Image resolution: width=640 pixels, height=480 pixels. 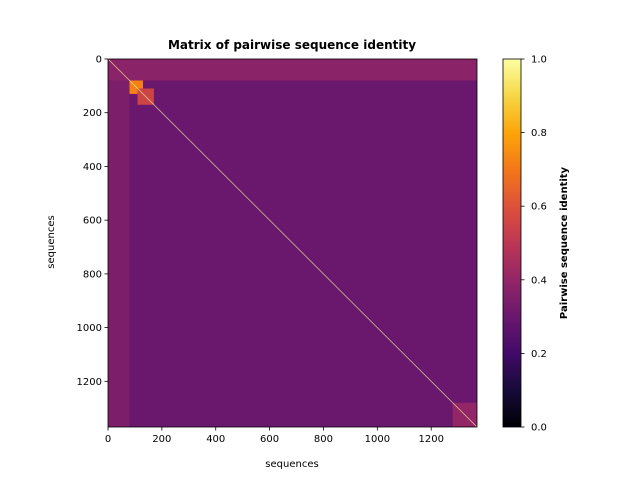 I want to click on x-tick-label: 1200, so click(x=430, y=439).